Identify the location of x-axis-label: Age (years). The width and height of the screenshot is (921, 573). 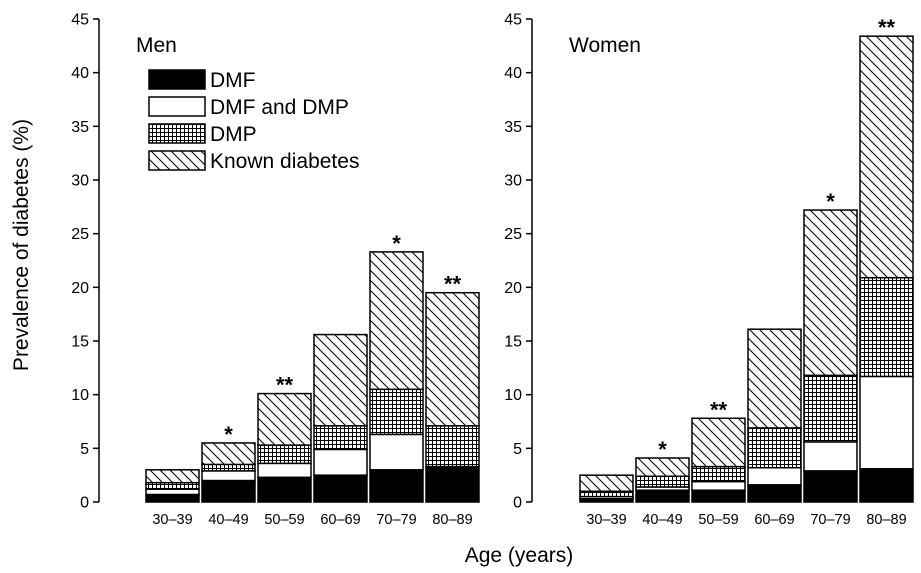
(519, 555).